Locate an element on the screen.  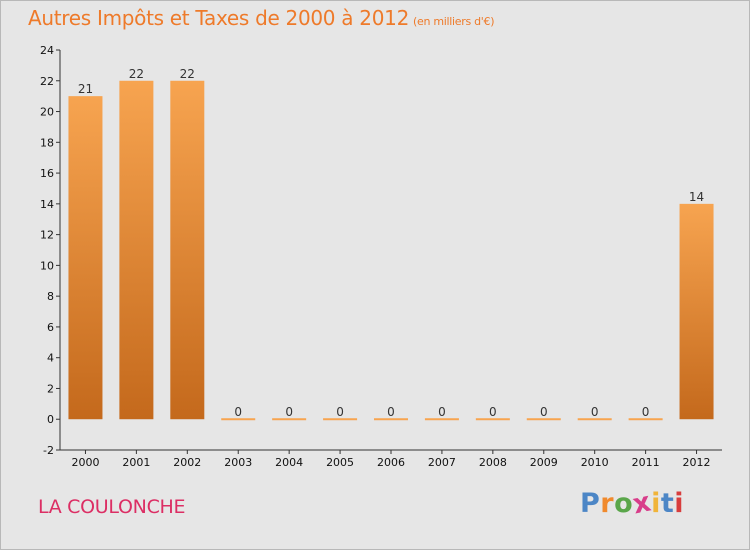
x-tick-label: 2011 is located at coordinates (646, 462).